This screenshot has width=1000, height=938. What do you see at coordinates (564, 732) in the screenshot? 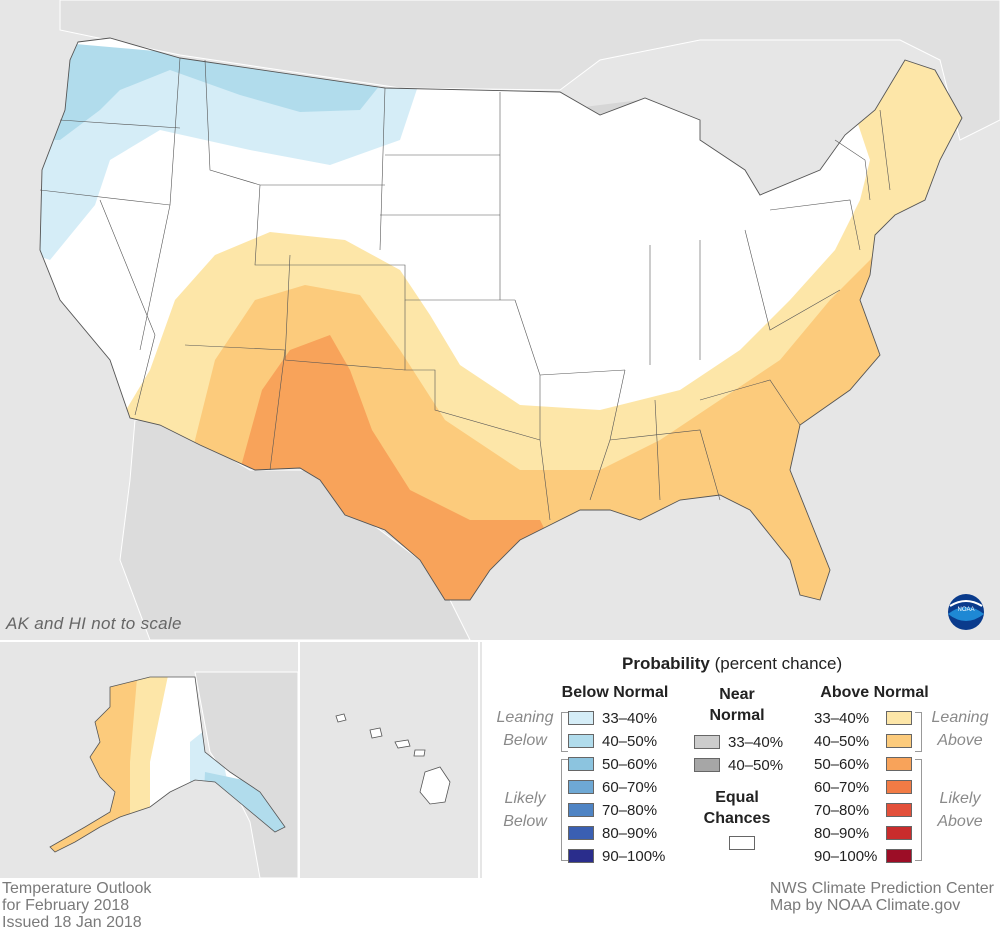
I see `leaning-below-brace` at bounding box center [564, 732].